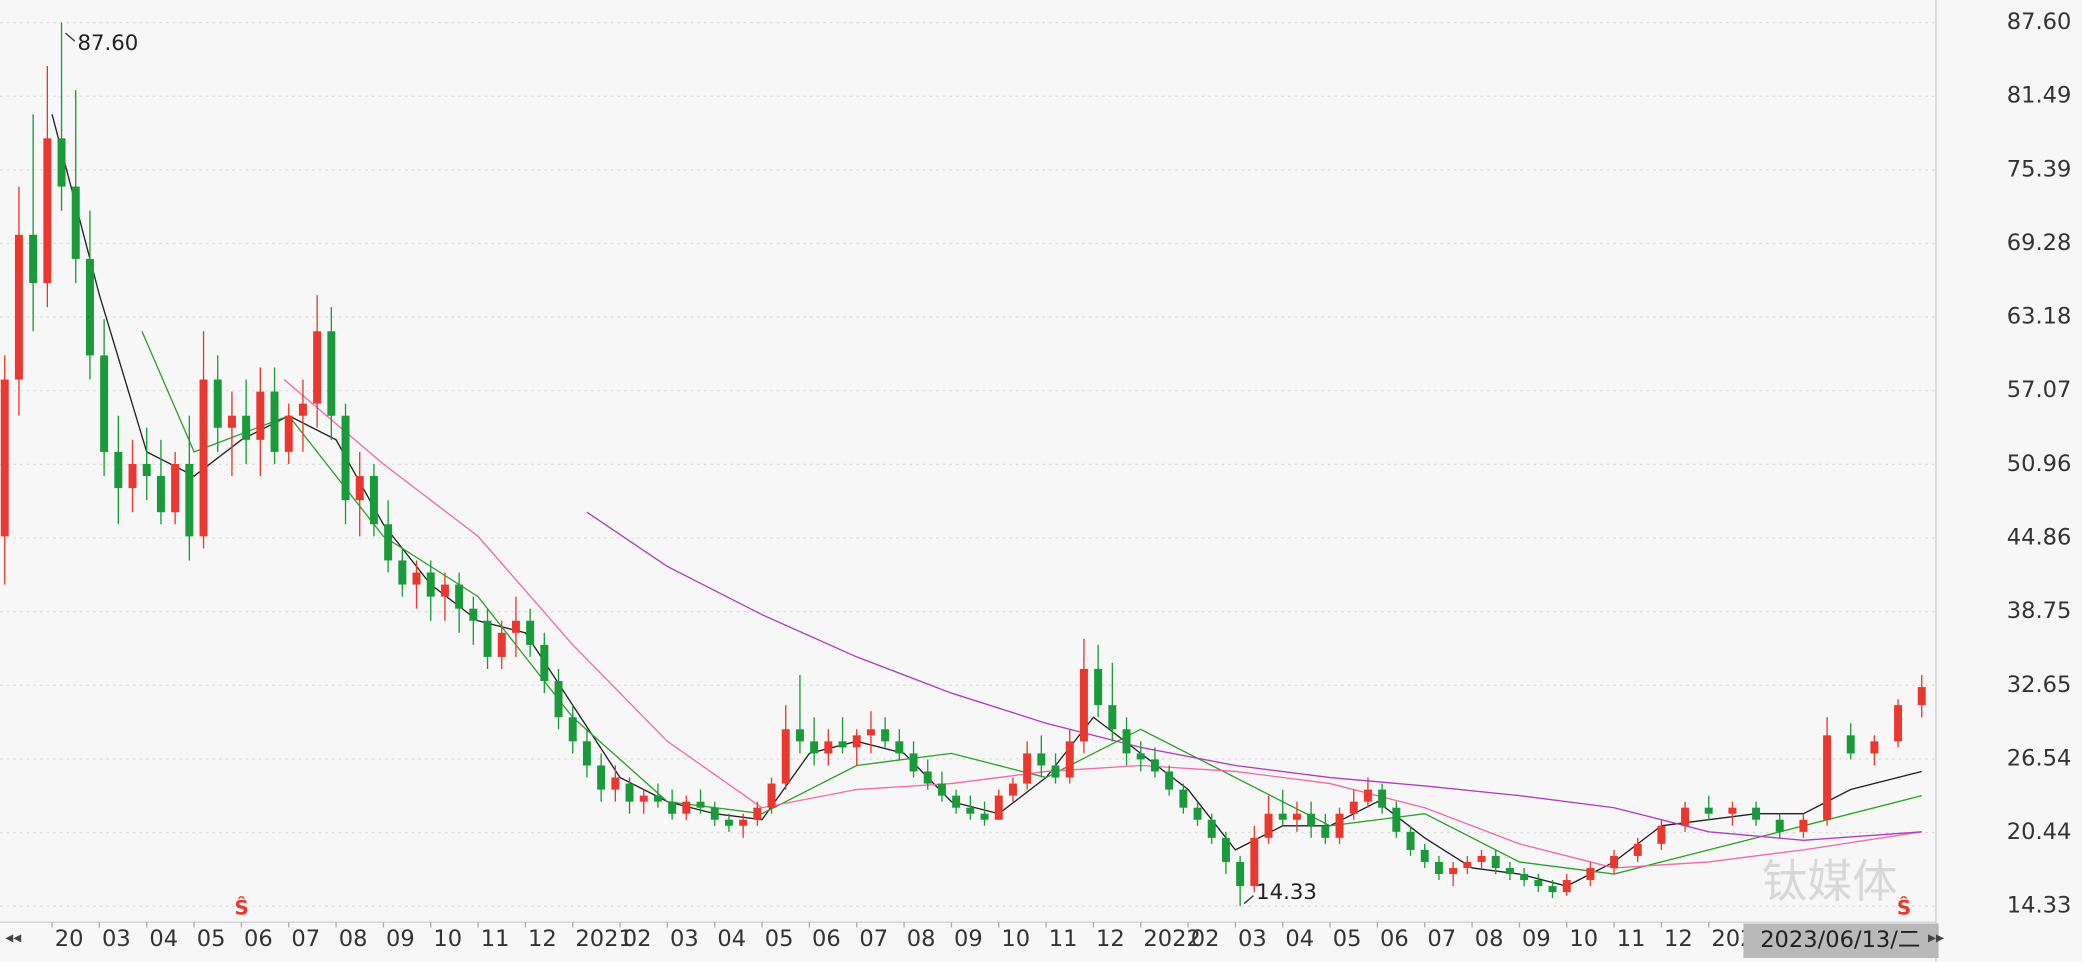 This screenshot has height=962, width=2082. What do you see at coordinates (1299, 939) in the screenshot?
I see `x-tick-label: 04` at bounding box center [1299, 939].